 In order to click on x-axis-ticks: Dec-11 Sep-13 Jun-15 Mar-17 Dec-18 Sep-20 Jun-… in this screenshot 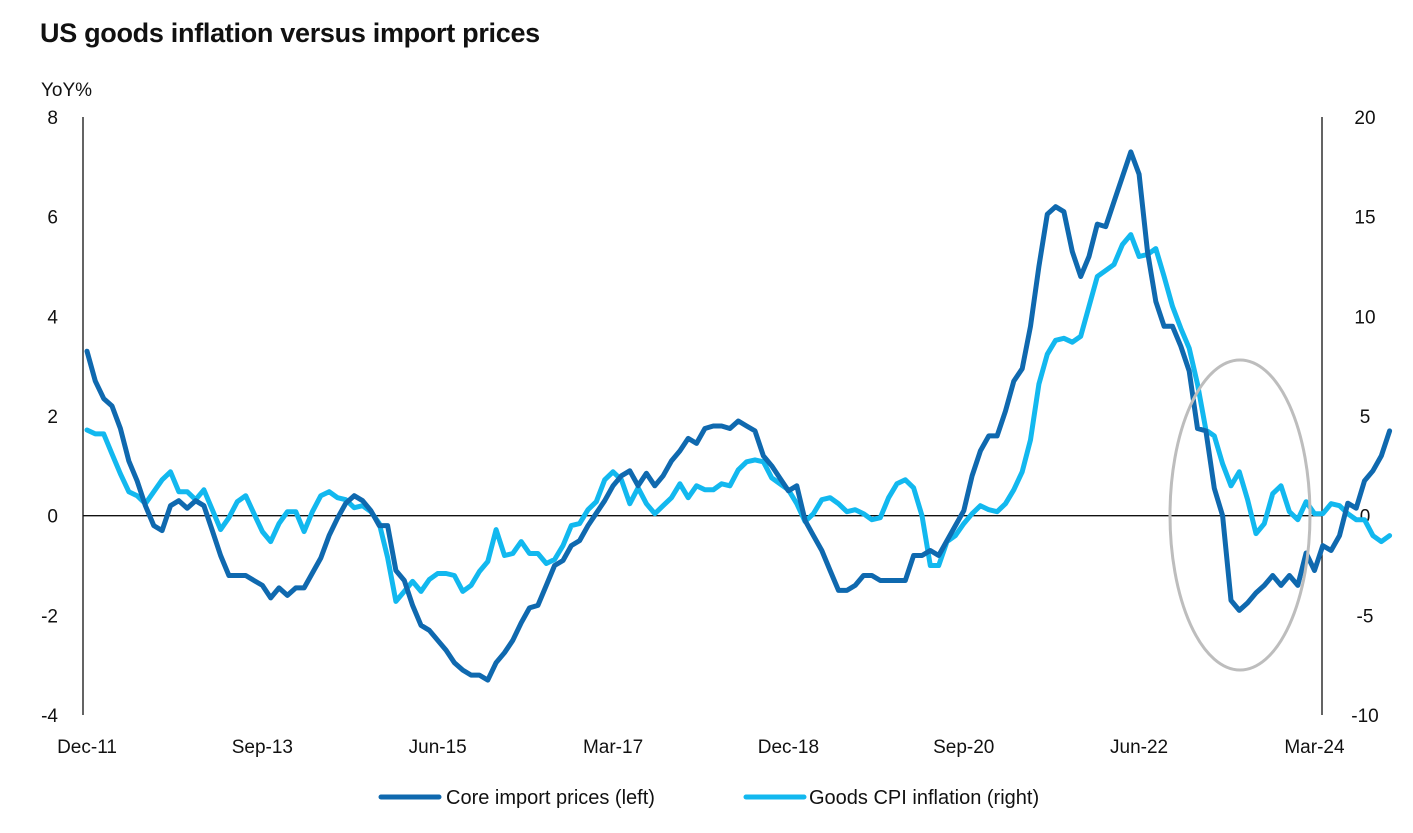, I will do `click(701, 747)`.